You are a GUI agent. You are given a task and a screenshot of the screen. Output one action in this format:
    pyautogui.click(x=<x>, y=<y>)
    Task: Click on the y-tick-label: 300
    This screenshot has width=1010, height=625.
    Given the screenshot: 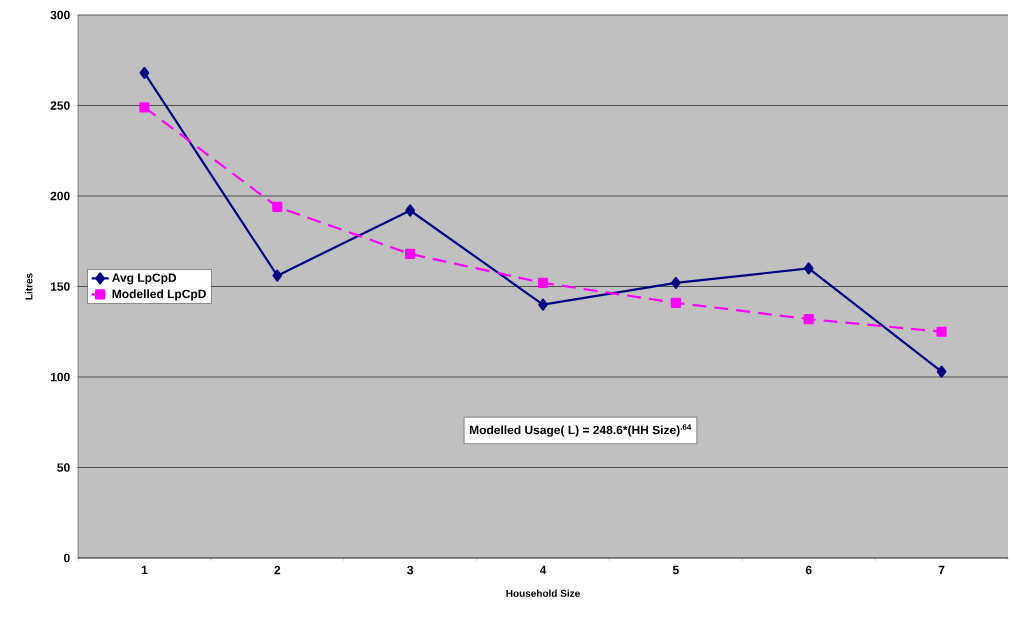 What is the action you would take?
    pyautogui.click(x=60, y=15)
    